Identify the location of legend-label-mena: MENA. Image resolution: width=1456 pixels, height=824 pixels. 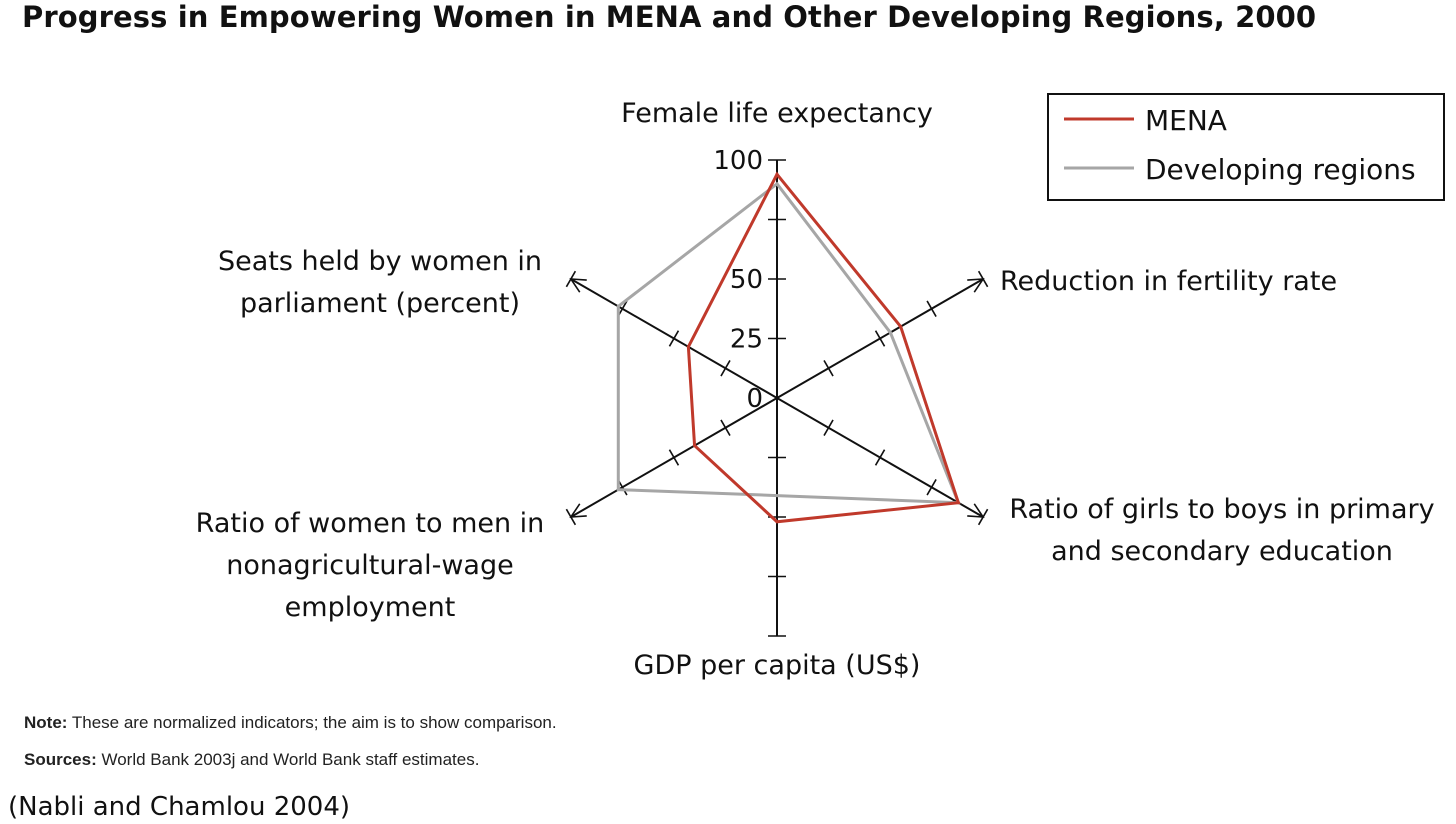
(1186, 120).